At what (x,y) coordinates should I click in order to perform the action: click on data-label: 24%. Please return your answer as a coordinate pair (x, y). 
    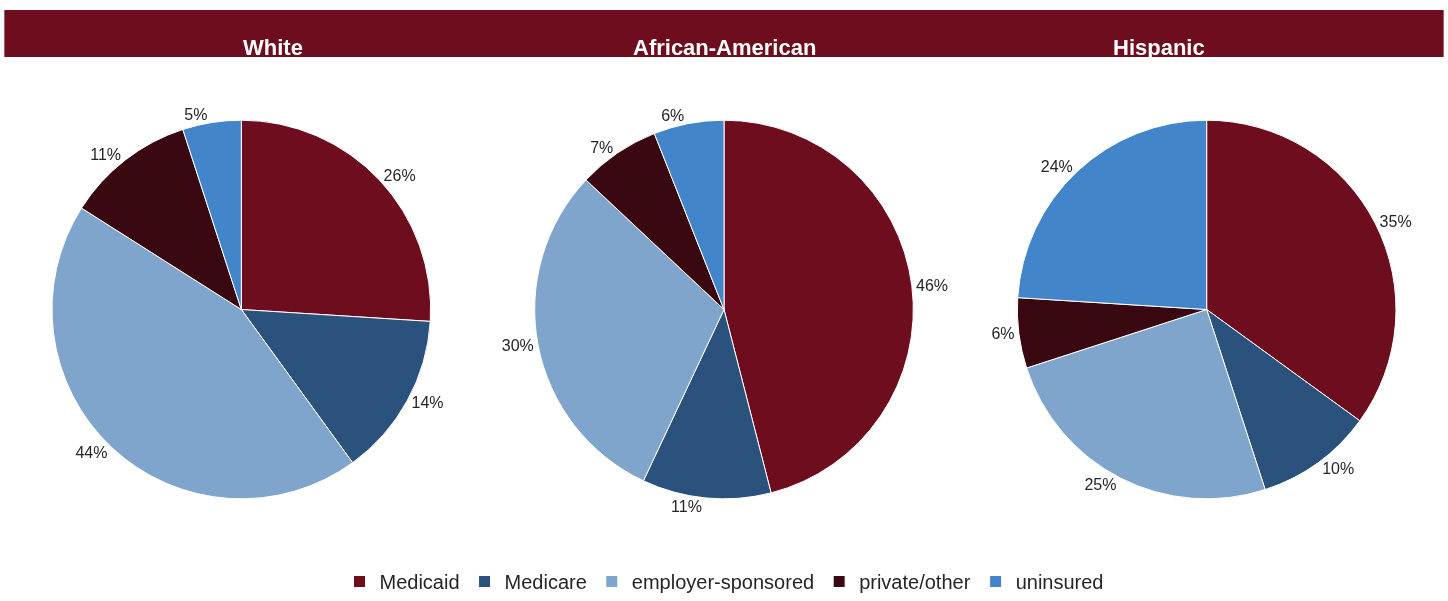
    Looking at the image, I should click on (1056, 167).